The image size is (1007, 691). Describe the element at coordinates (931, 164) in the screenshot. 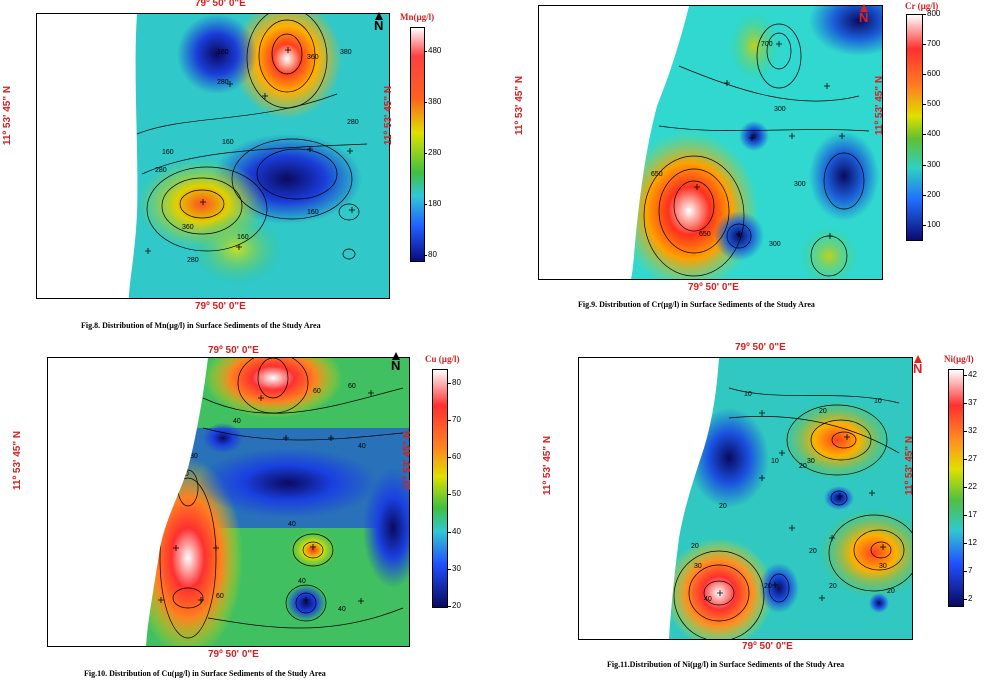

I see `legend-tick: 300` at that location.